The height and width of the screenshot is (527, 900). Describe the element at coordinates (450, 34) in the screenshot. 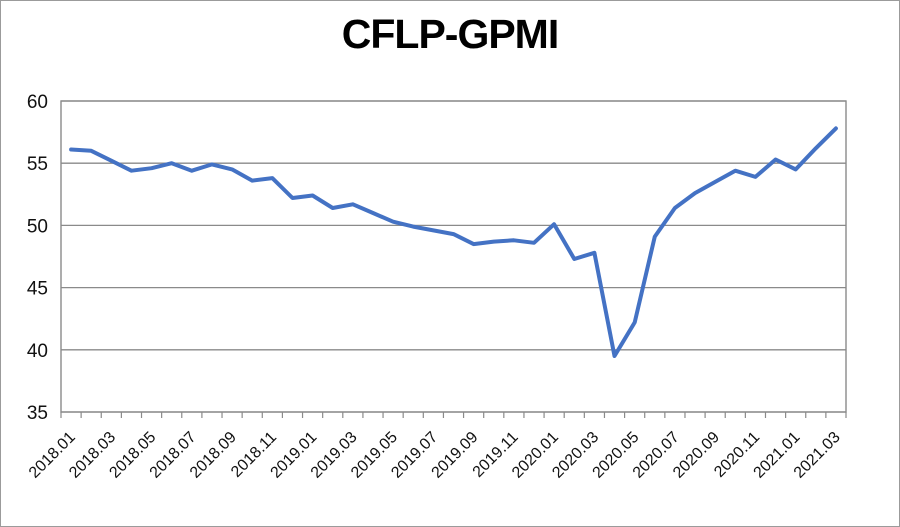

I see `chart-title: CFLP-GPMI` at that location.